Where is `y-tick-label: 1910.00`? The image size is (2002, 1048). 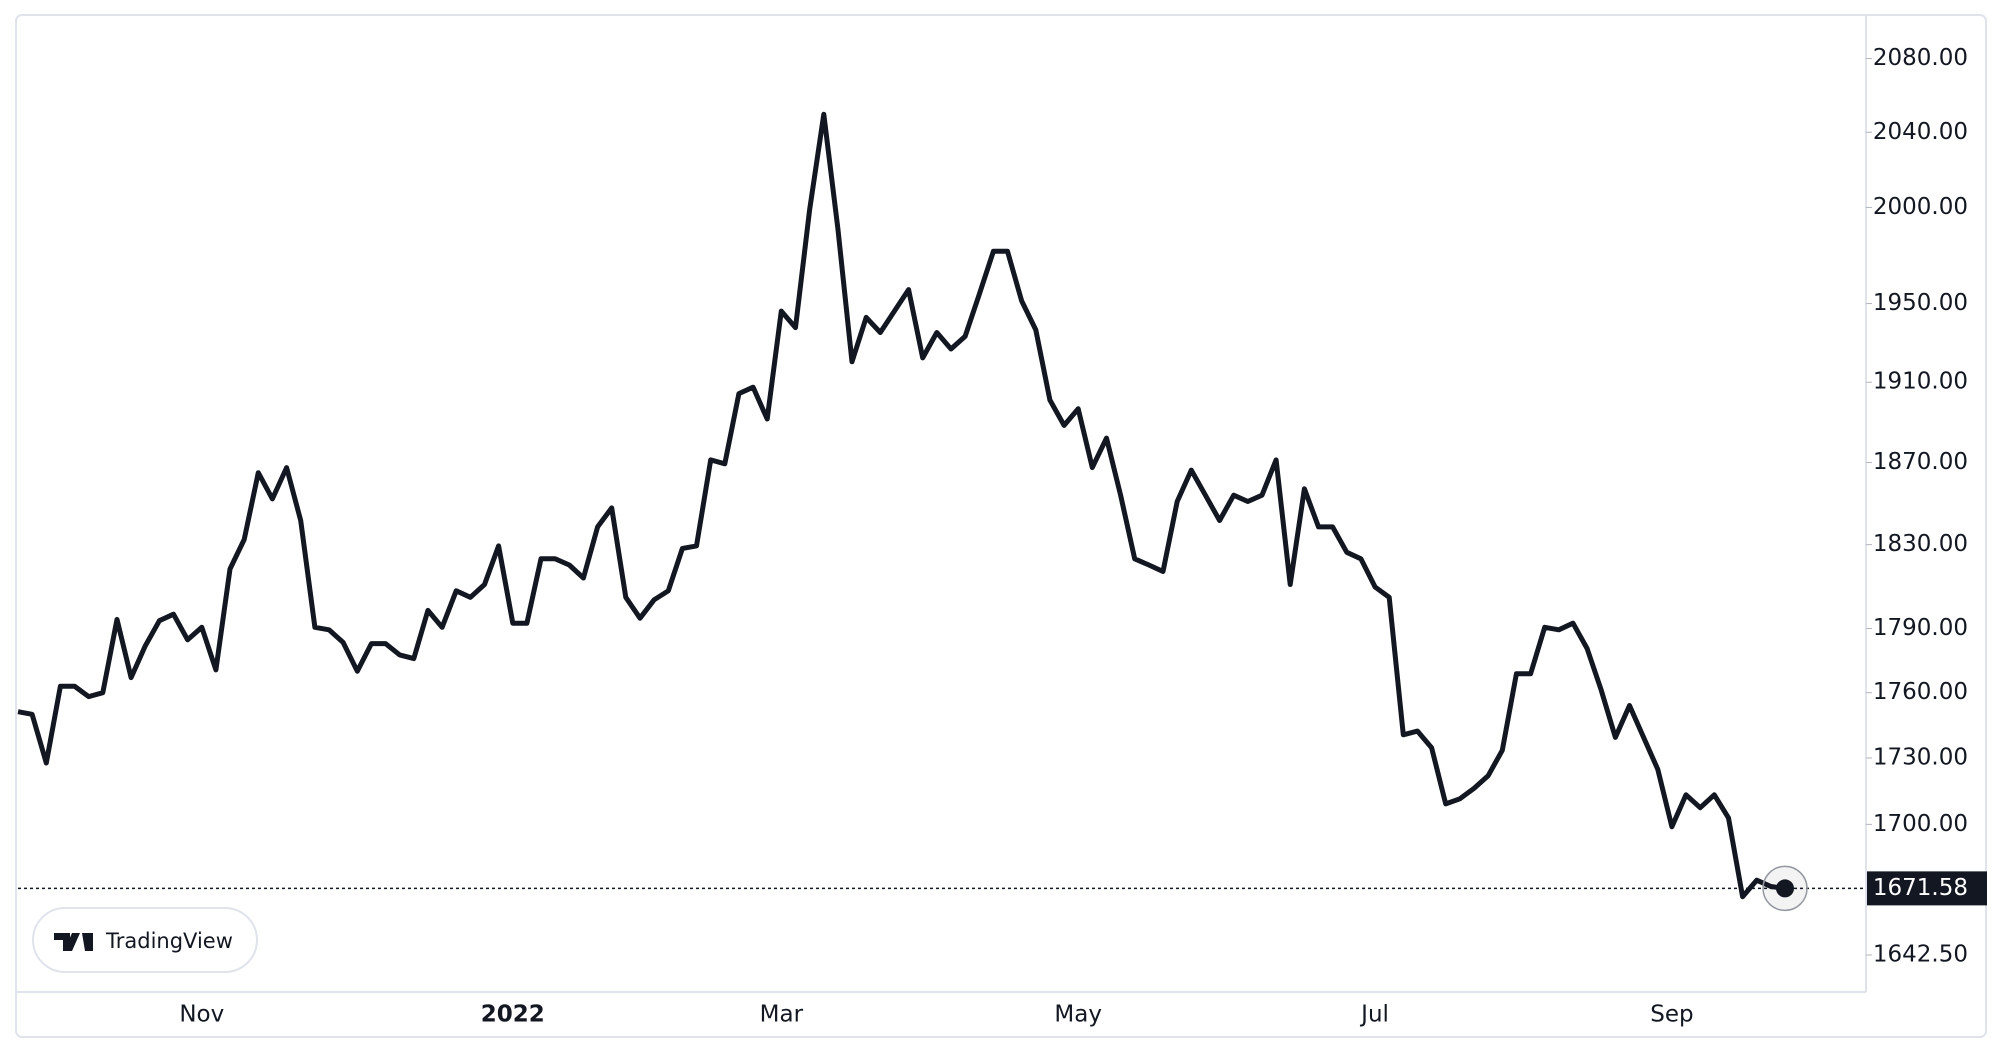
y-tick-label: 1910.00 is located at coordinates (1920, 382).